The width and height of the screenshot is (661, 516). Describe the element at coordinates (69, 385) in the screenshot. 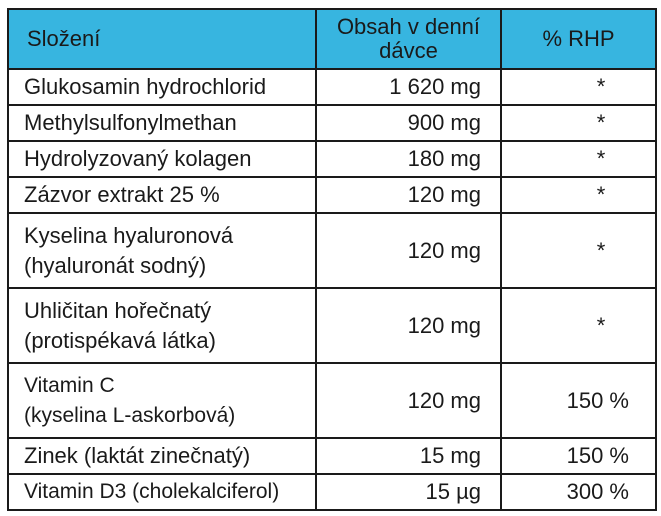

I see `ingredient-name-line1: Vitamin C` at that location.